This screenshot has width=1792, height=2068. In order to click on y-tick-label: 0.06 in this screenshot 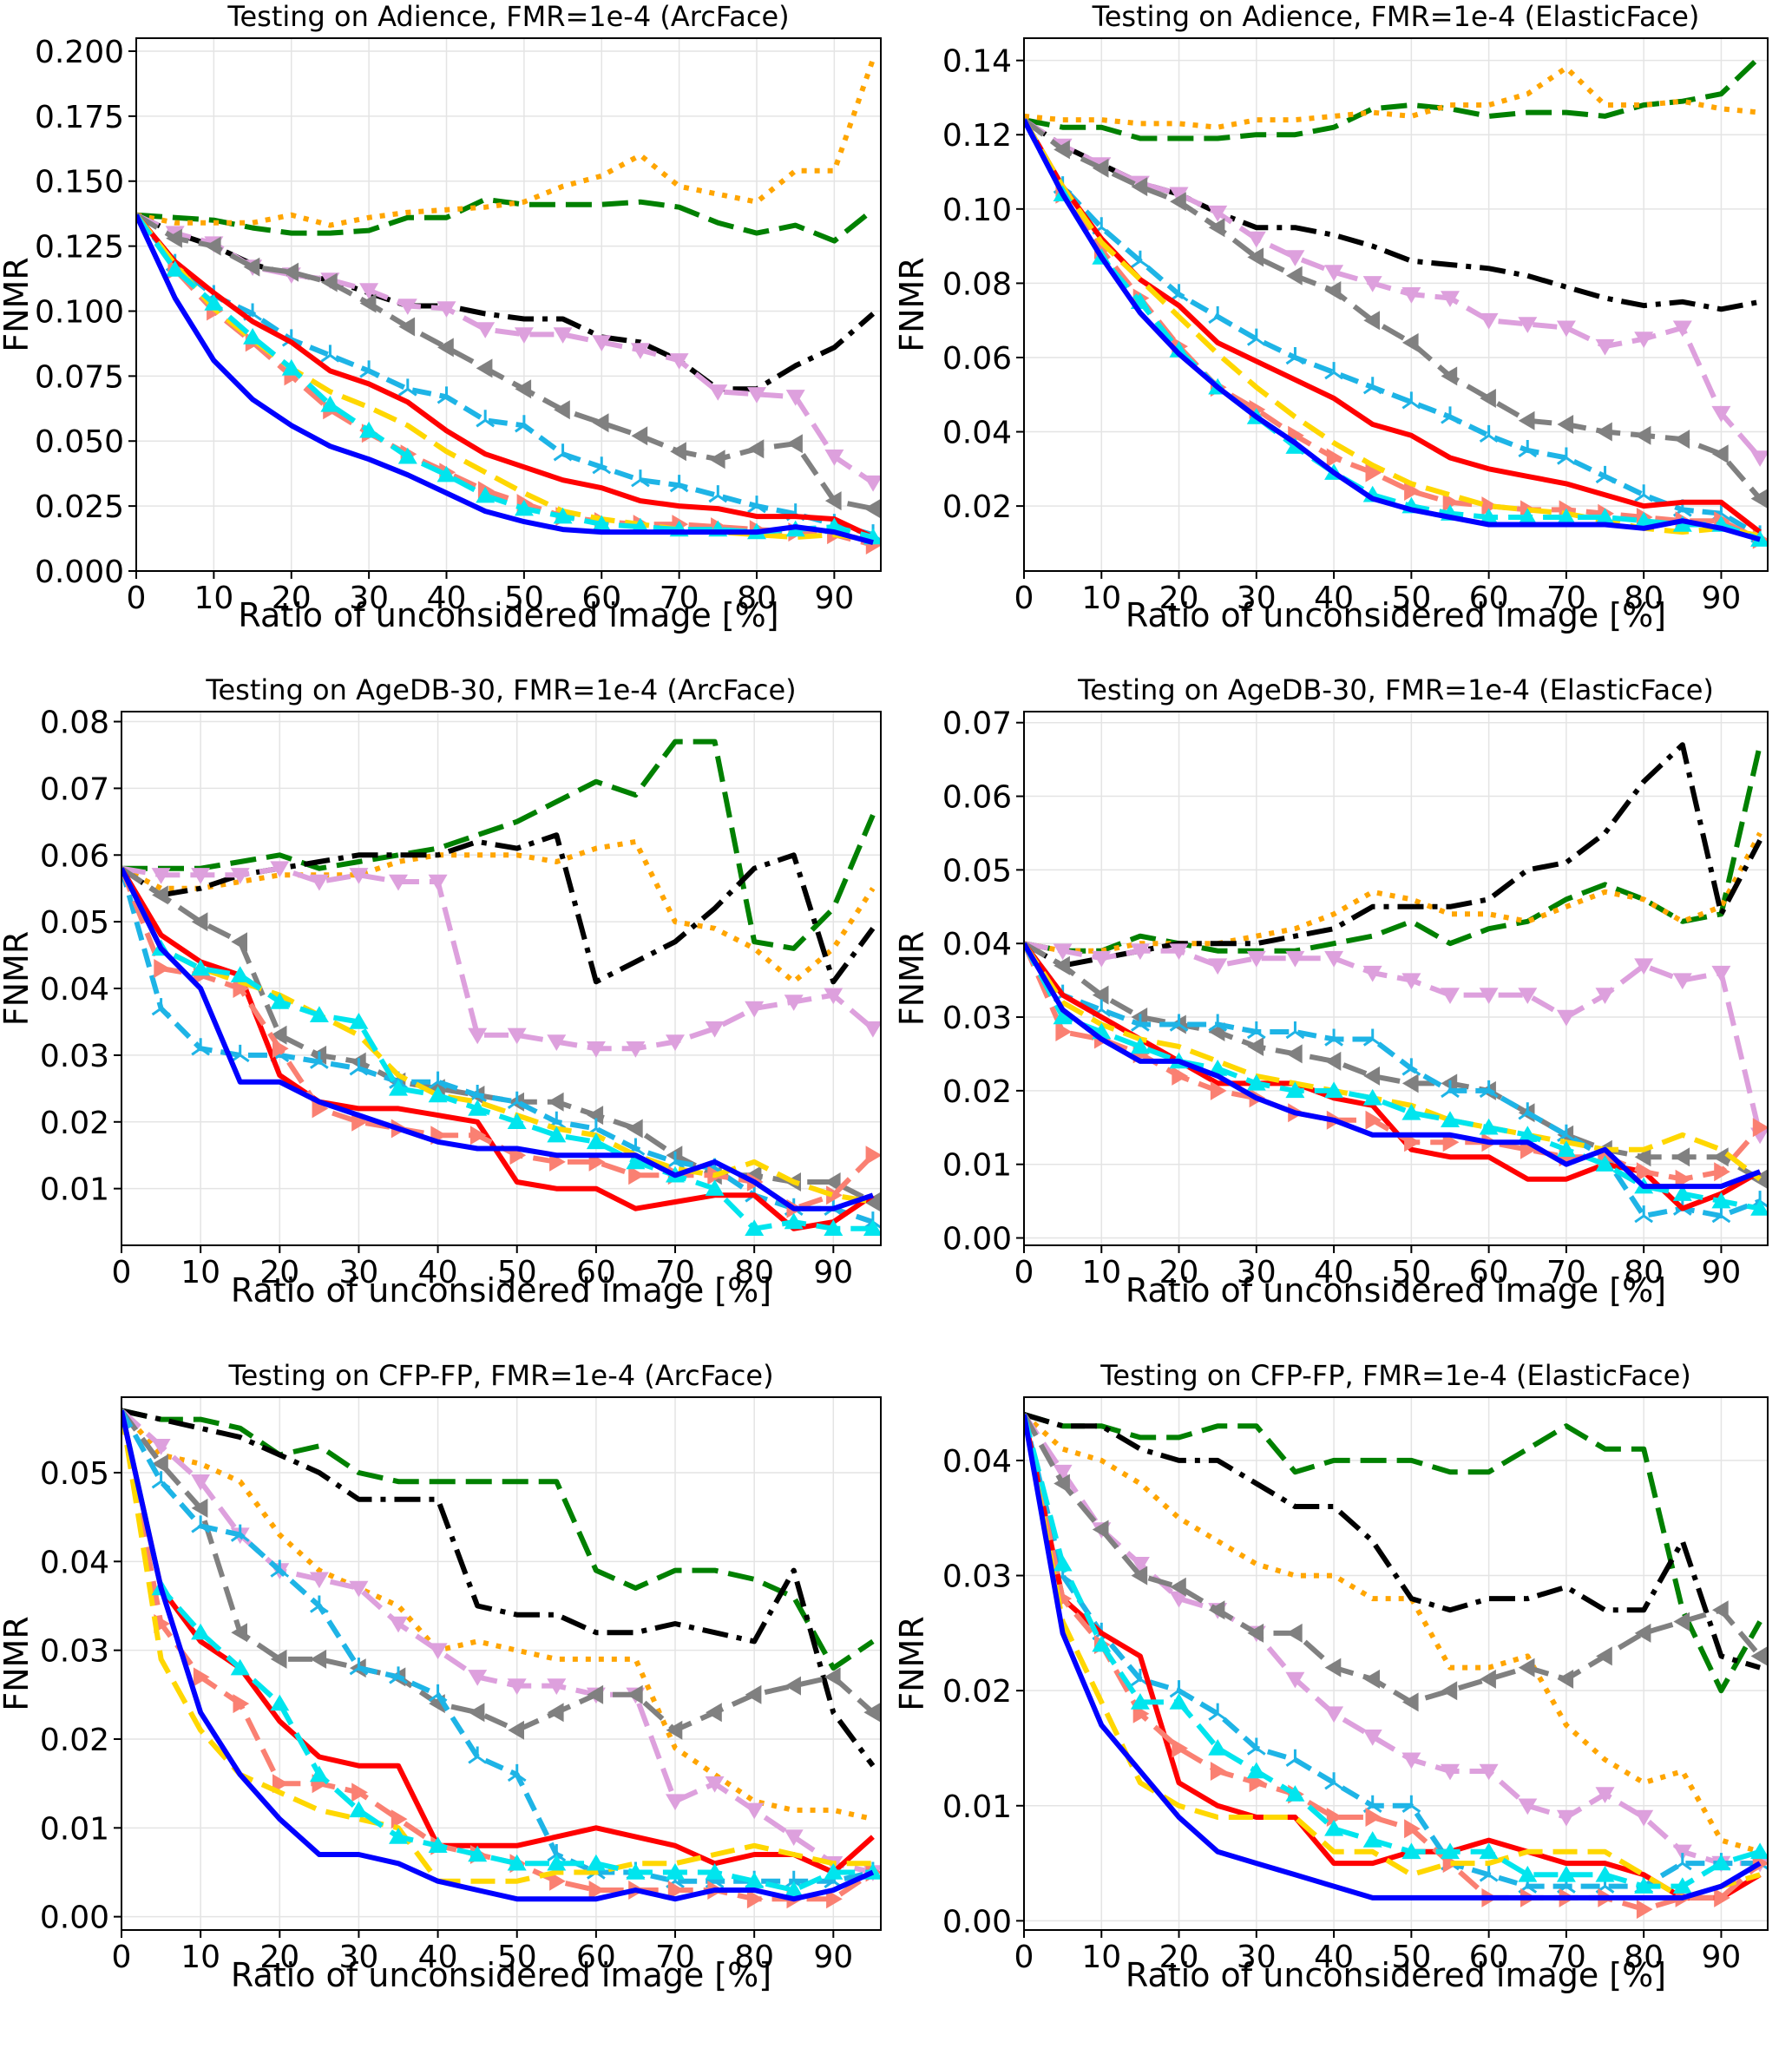, I will do `click(74, 856)`.